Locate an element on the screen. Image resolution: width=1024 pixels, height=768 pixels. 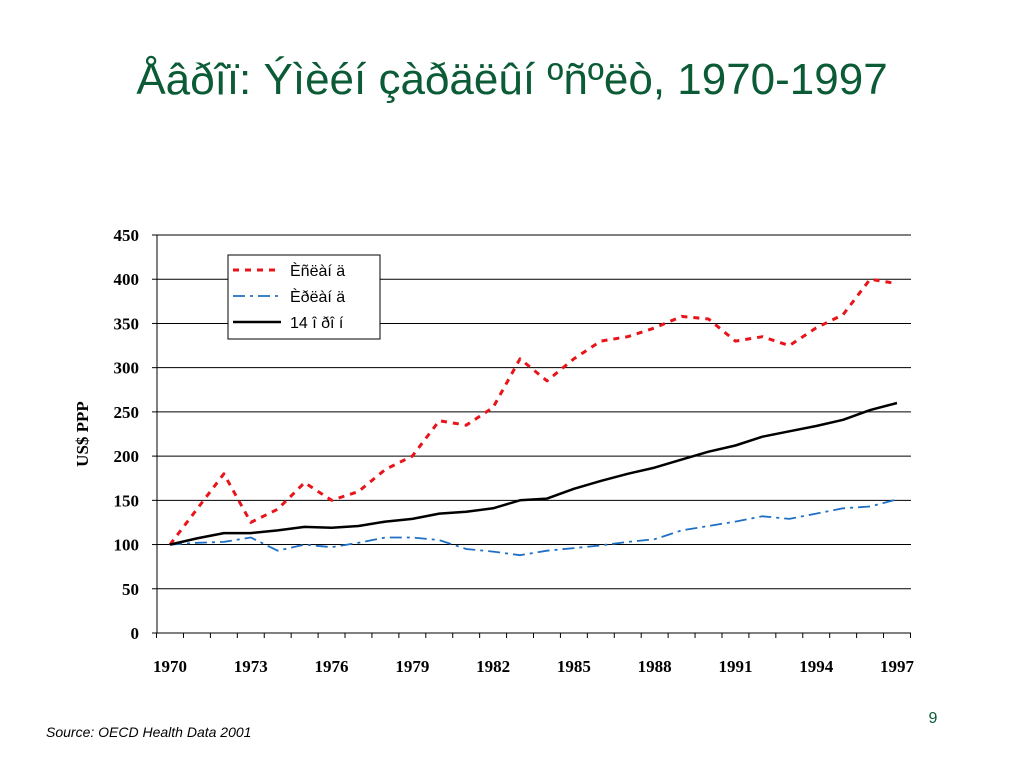
x-tick-label: 1976 is located at coordinates (332, 666).